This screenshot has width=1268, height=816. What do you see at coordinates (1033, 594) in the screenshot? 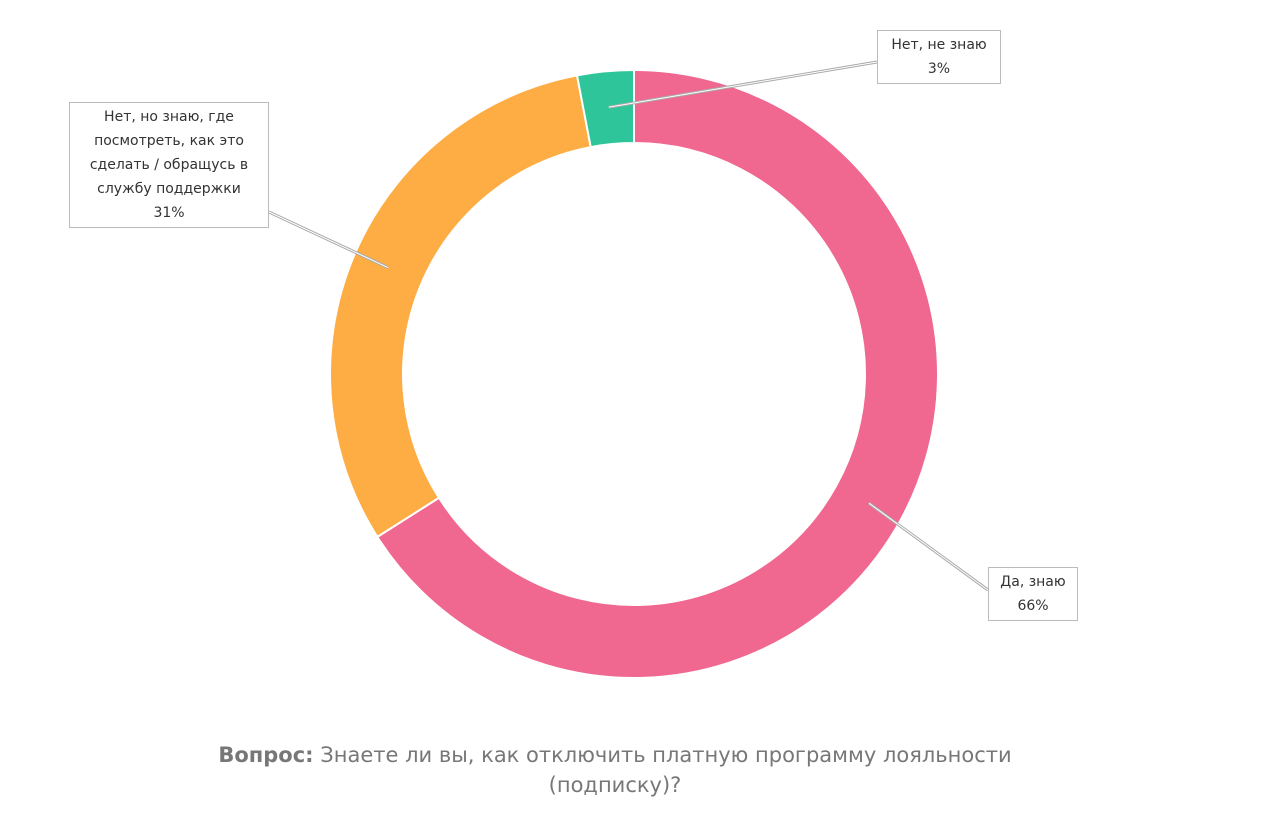
I see `data-label-box: Да, знаю 66%` at bounding box center [1033, 594].